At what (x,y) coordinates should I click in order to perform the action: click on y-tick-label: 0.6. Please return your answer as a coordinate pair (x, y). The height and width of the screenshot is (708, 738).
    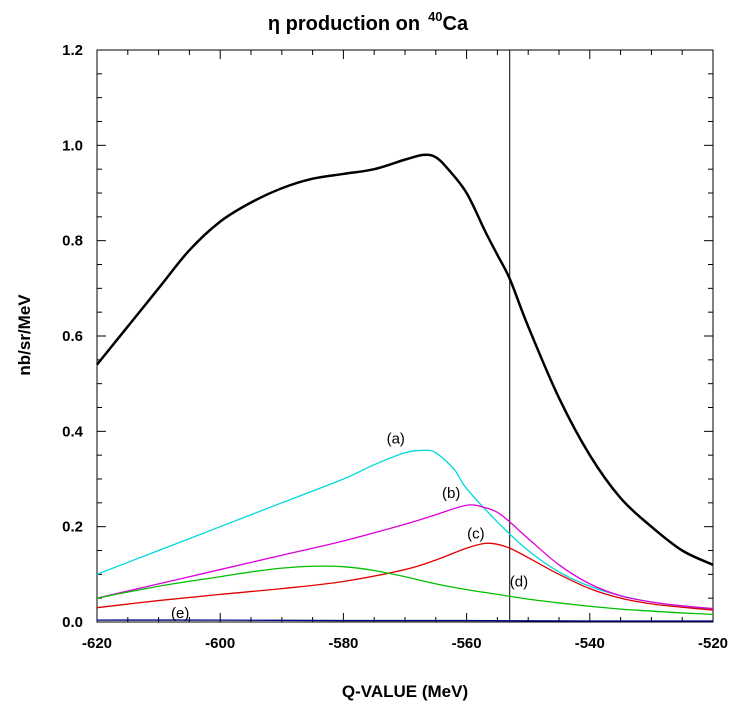
    Looking at the image, I should click on (72, 336).